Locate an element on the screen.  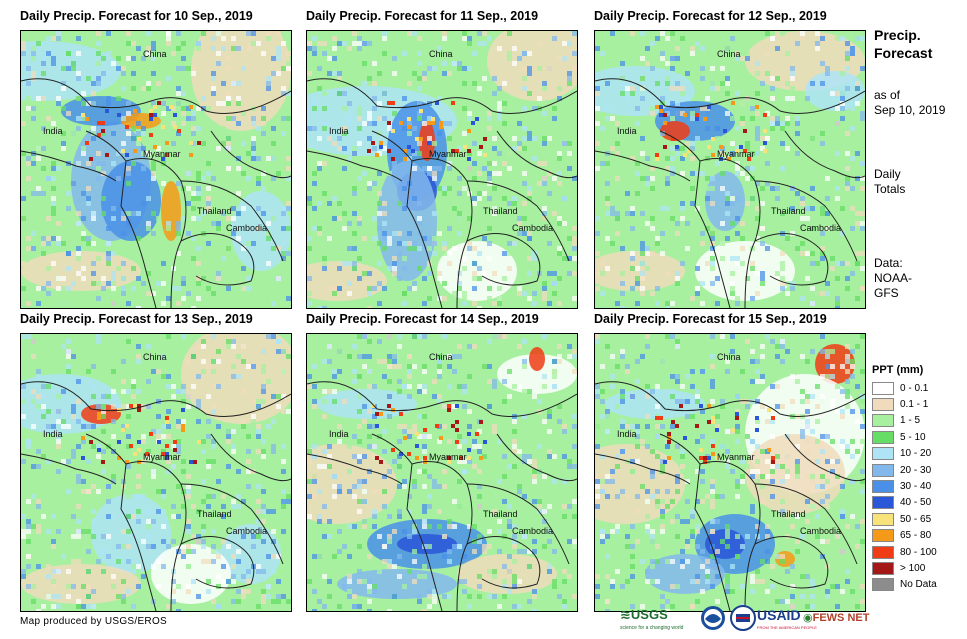
legend-label: 40 - 50 is located at coordinates (916, 503).